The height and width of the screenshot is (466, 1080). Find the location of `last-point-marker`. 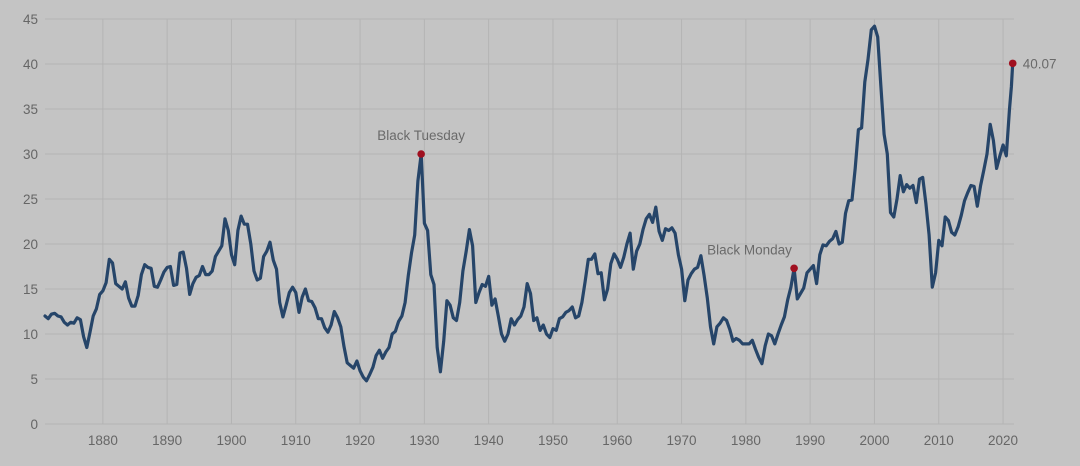

last-point-marker is located at coordinates (1012, 63).